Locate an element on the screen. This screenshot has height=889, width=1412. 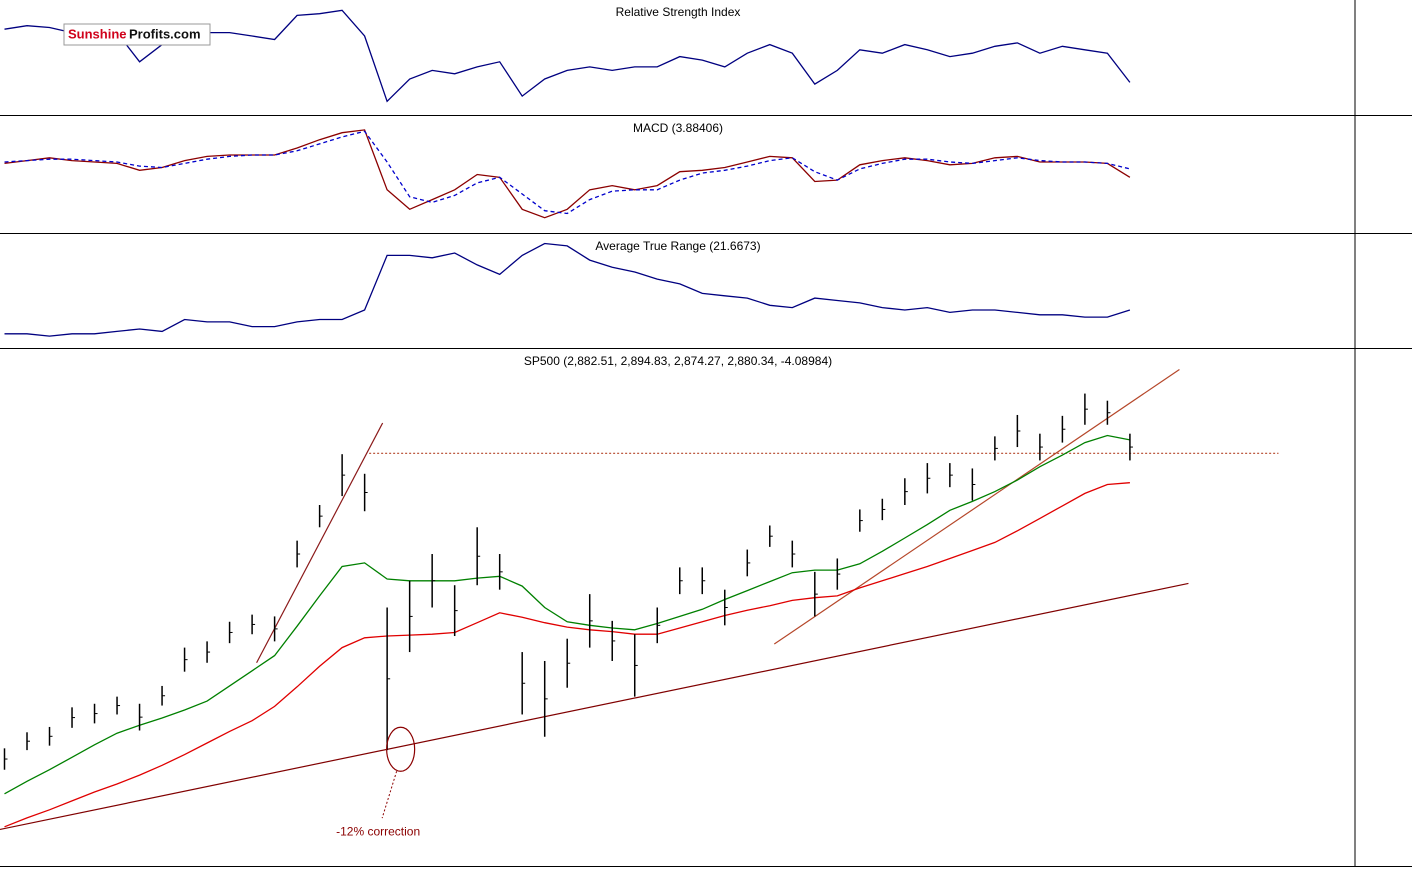
logo-box is located at coordinates (137, 34).